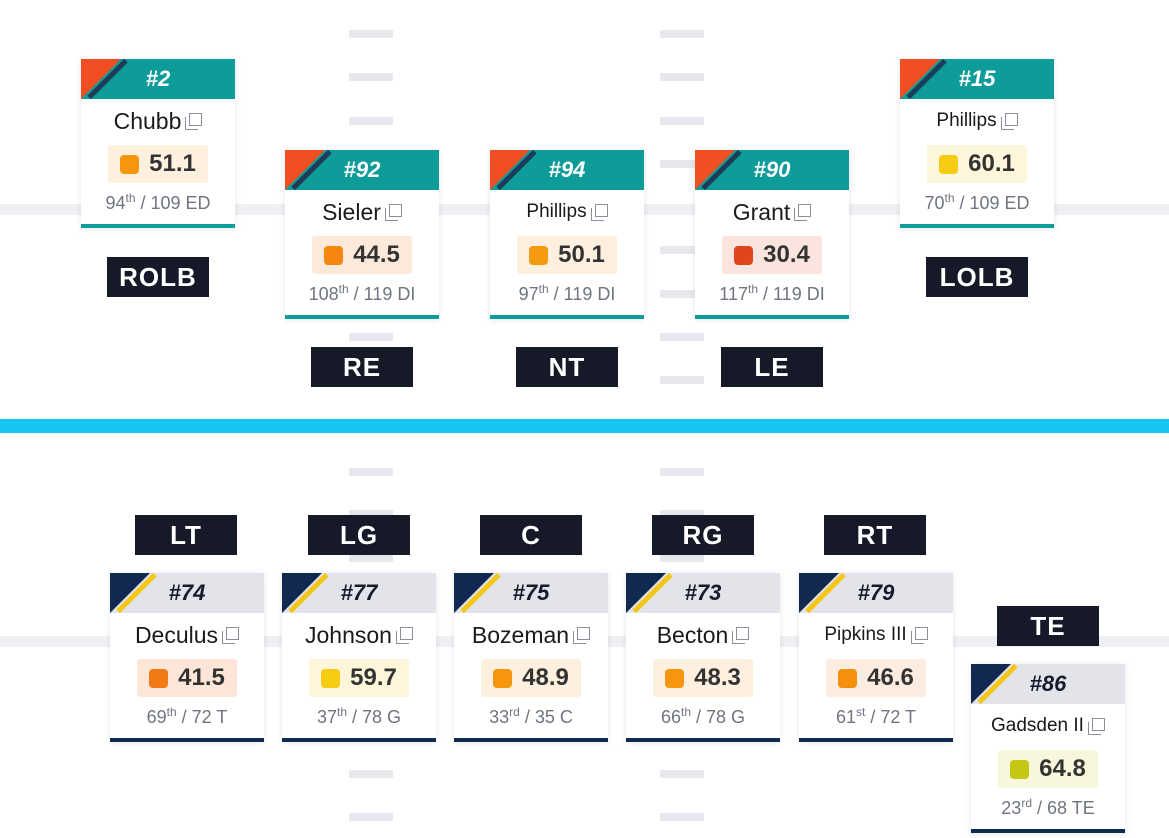  What do you see at coordinates (567, 170) in the screenshot?
I see `card-header: #94` at bounding box center [567, 170].